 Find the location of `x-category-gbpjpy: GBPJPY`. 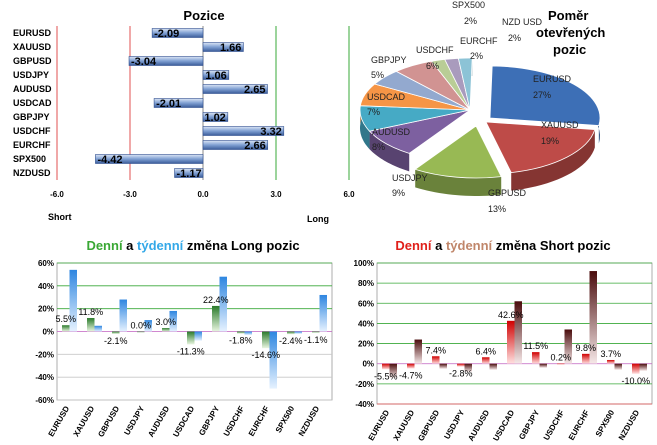

x-category-gbpjpy: GBPJPY is located at coordinates (209, 420).